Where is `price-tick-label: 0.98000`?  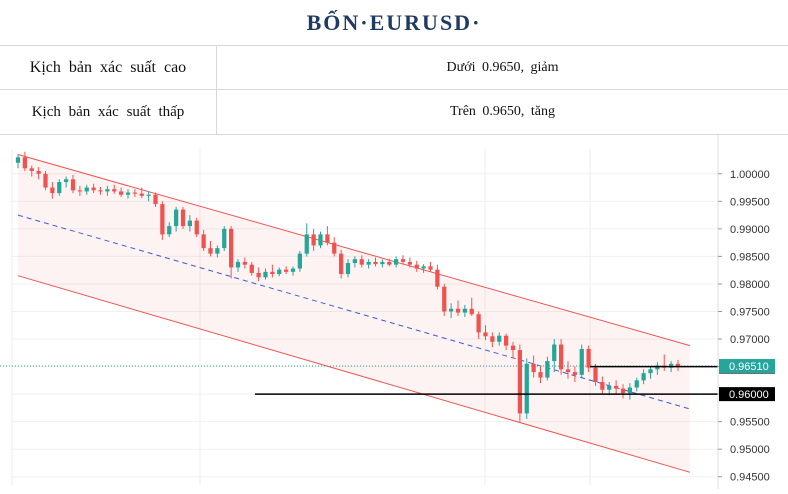 price-tick-label: 0.98000 is located at coordinates (750, 285).